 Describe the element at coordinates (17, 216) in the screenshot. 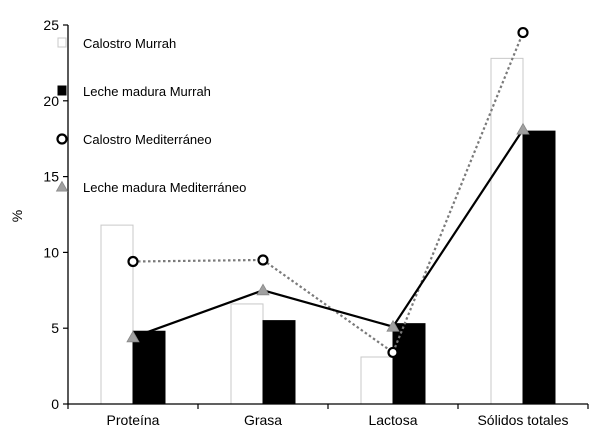

I see `y-axis-label: %` at that location.